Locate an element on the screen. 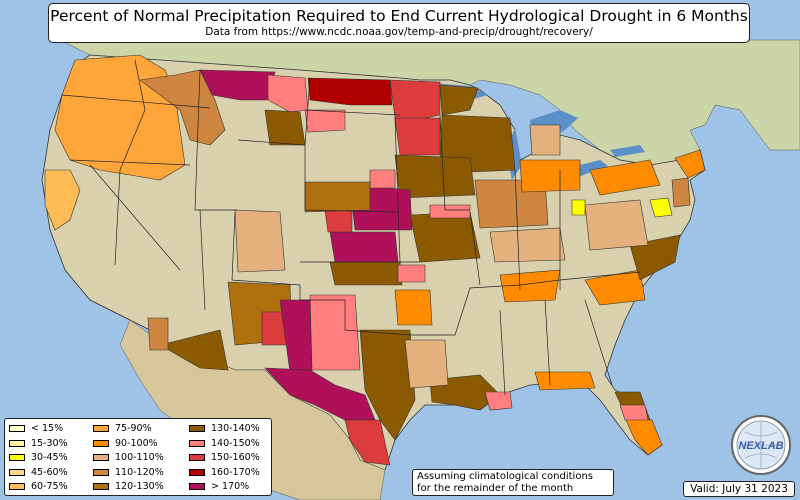 The image size is (800, 500). legend-item: 120-130% is located at coordinates (128, 486).